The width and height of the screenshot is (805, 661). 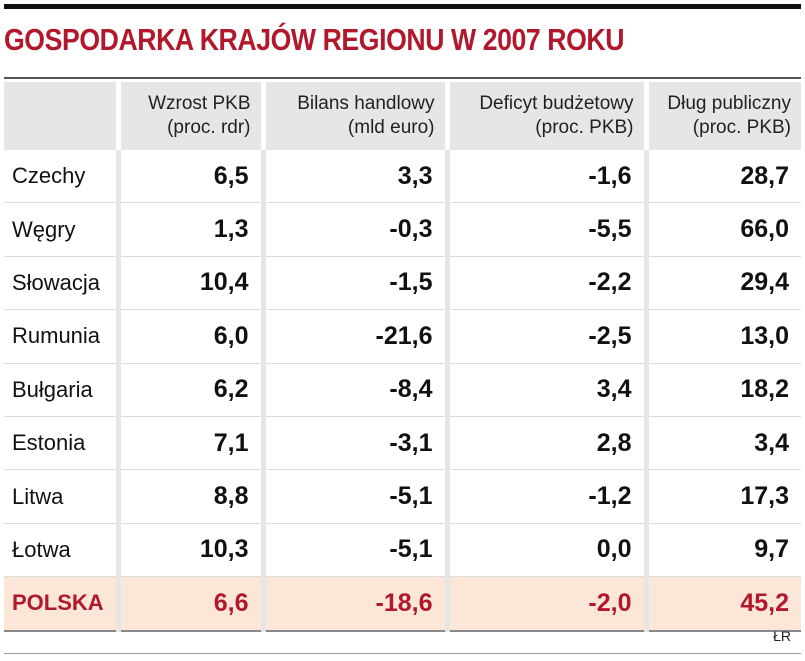 What do you see at coordinates (62, 604) in the screenshot?
I see `country-cell: POLSKA` at bounding box center [62, 604].